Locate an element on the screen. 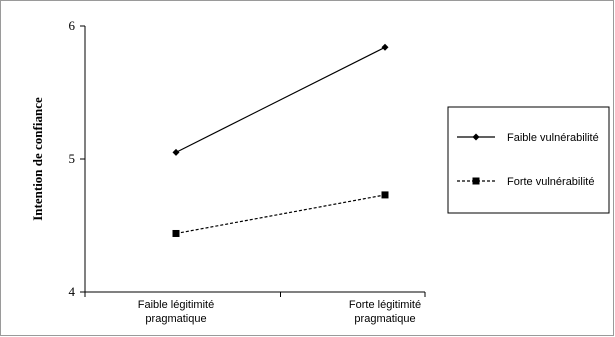 The width and height of the screenshot is (615, 337). y-tick-label: 5 is located at coordinates (72, 158).